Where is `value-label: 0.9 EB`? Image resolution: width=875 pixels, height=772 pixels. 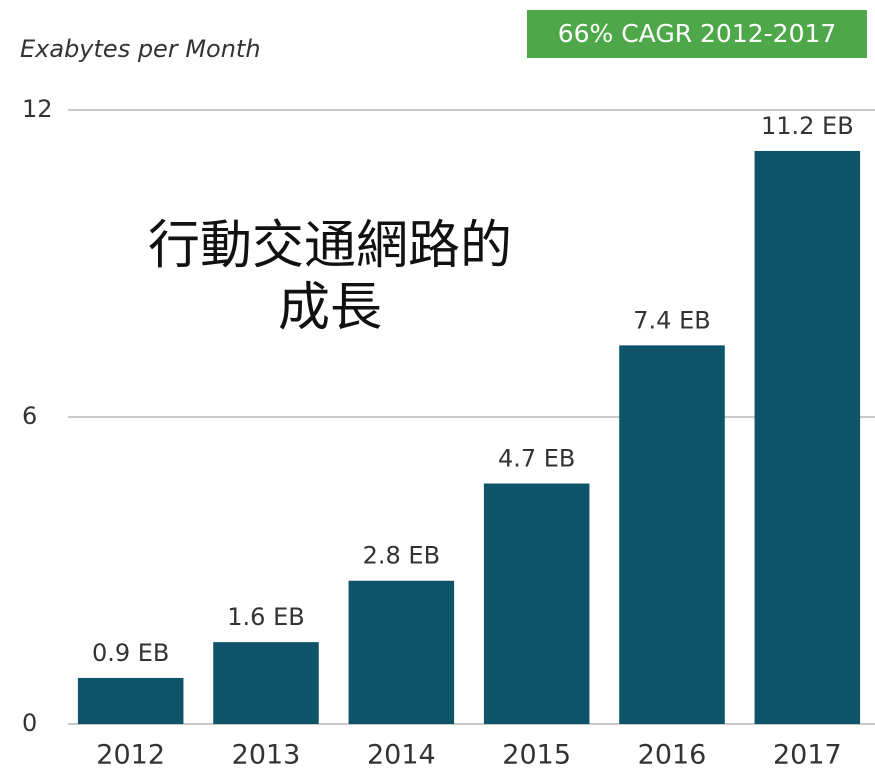 value-label: 0.9 EB is located at coordinates (130, 653).